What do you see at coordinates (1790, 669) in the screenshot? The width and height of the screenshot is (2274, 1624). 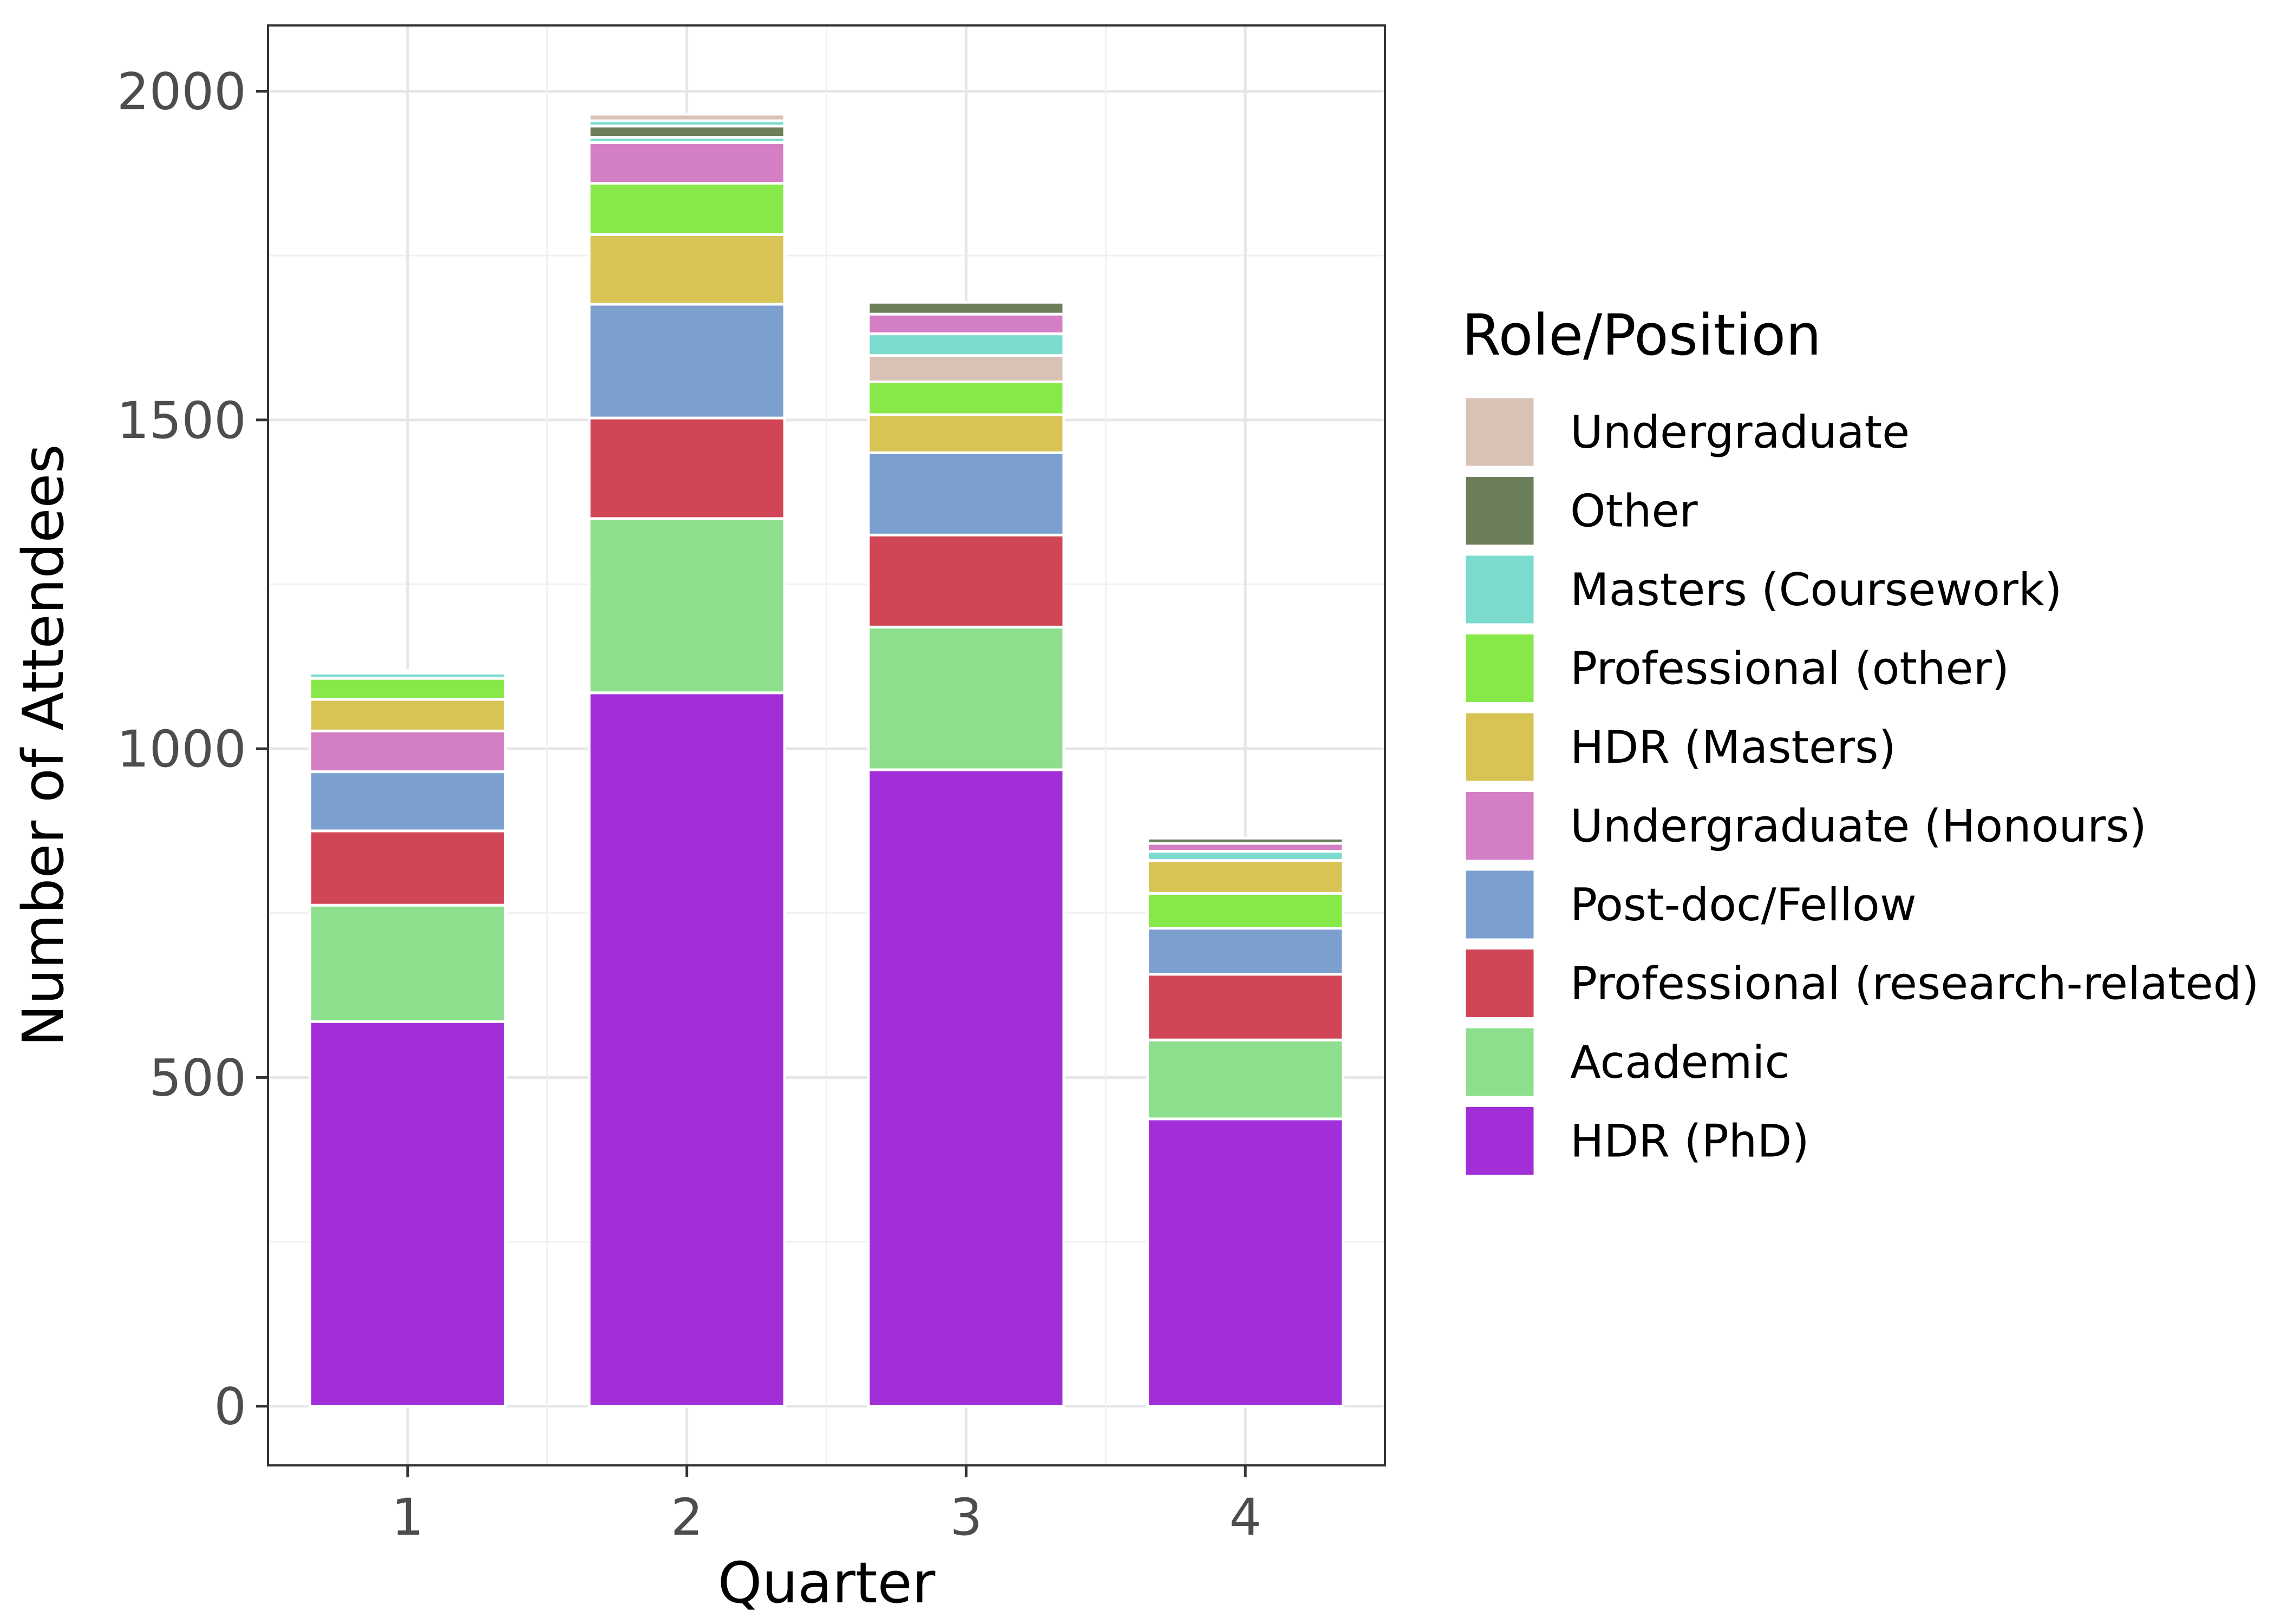 I see `legend-label: Professional (other)` at bounding box center [1790, 669].